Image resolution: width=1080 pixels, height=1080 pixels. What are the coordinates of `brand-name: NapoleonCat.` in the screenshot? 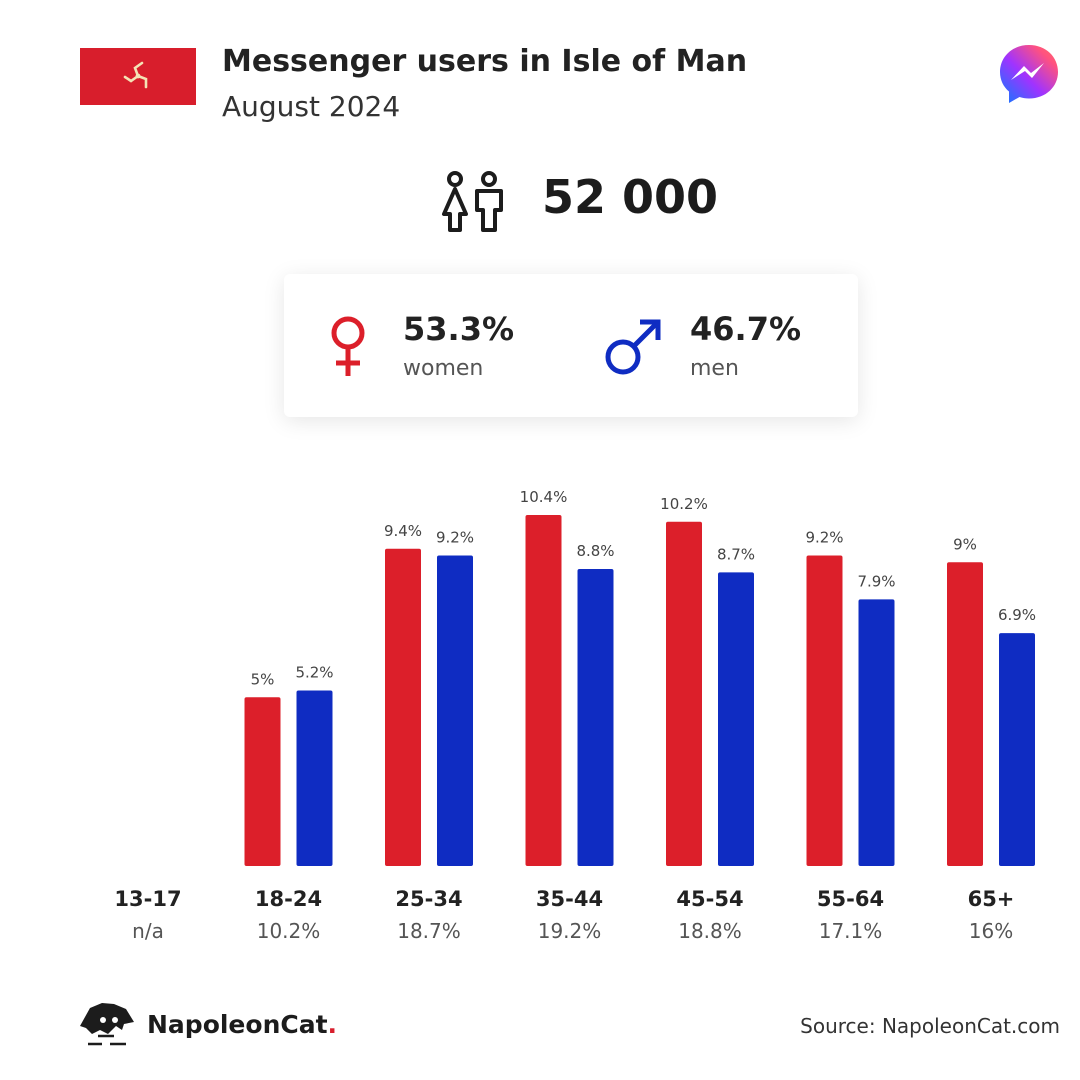 It's located at (242, 1024).